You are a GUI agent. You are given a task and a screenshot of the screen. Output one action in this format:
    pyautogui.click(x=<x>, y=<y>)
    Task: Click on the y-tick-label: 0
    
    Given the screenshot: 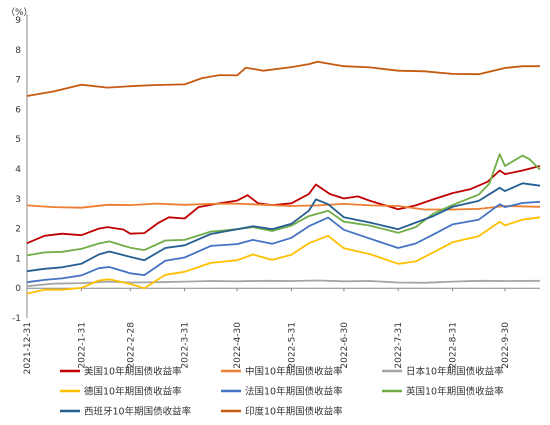 What is the action you would take?
    pyautogui.click(x=18, y=289)
    